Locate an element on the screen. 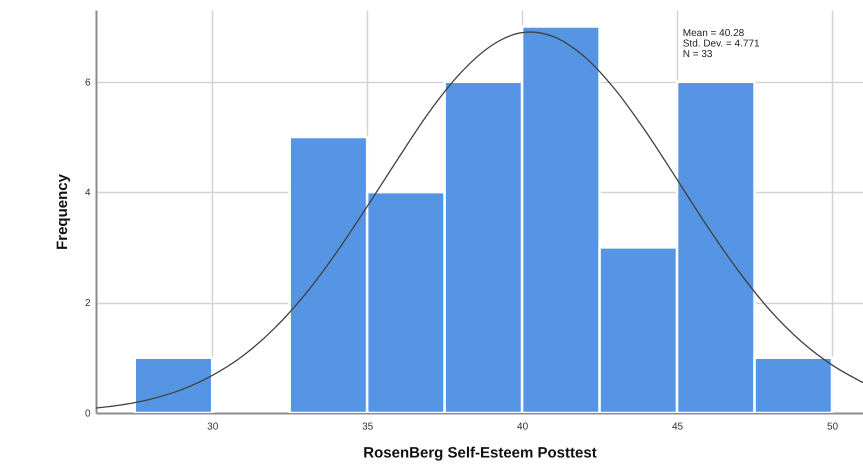 Image resolution: width=863 pixels, height=470 pixels. y-tick-label: 4 is located at coordinates (87, 193).